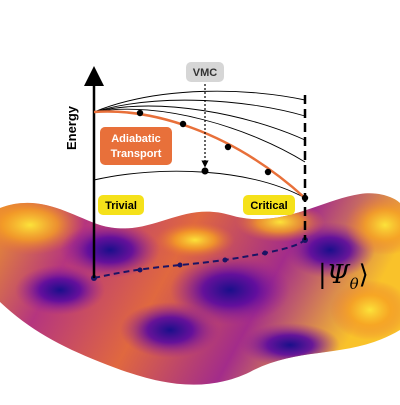 The height and width of the screenshot is (405, 400). Describe the element at coordinates (322, 275) in the screenshot. I see `state-bracket: |` at that location.